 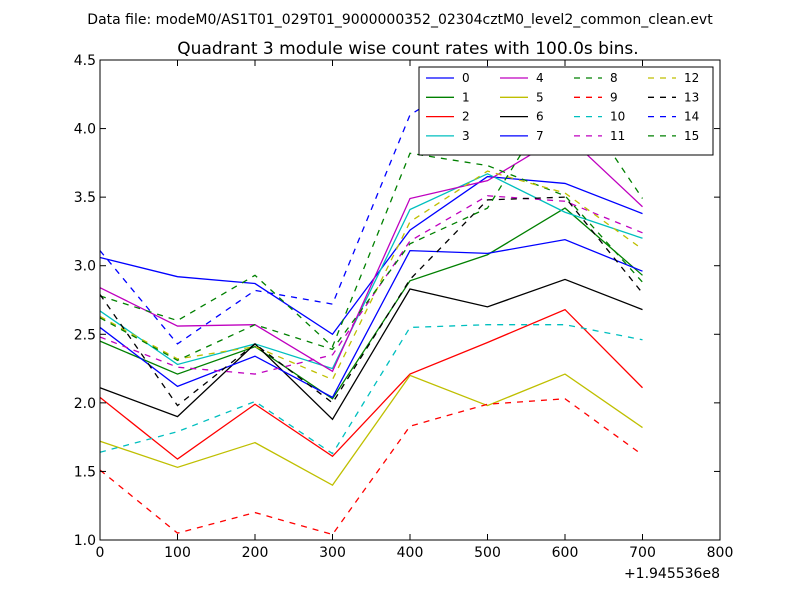 I want to click on legend-label-5: 5, so click(x=540, y=97).